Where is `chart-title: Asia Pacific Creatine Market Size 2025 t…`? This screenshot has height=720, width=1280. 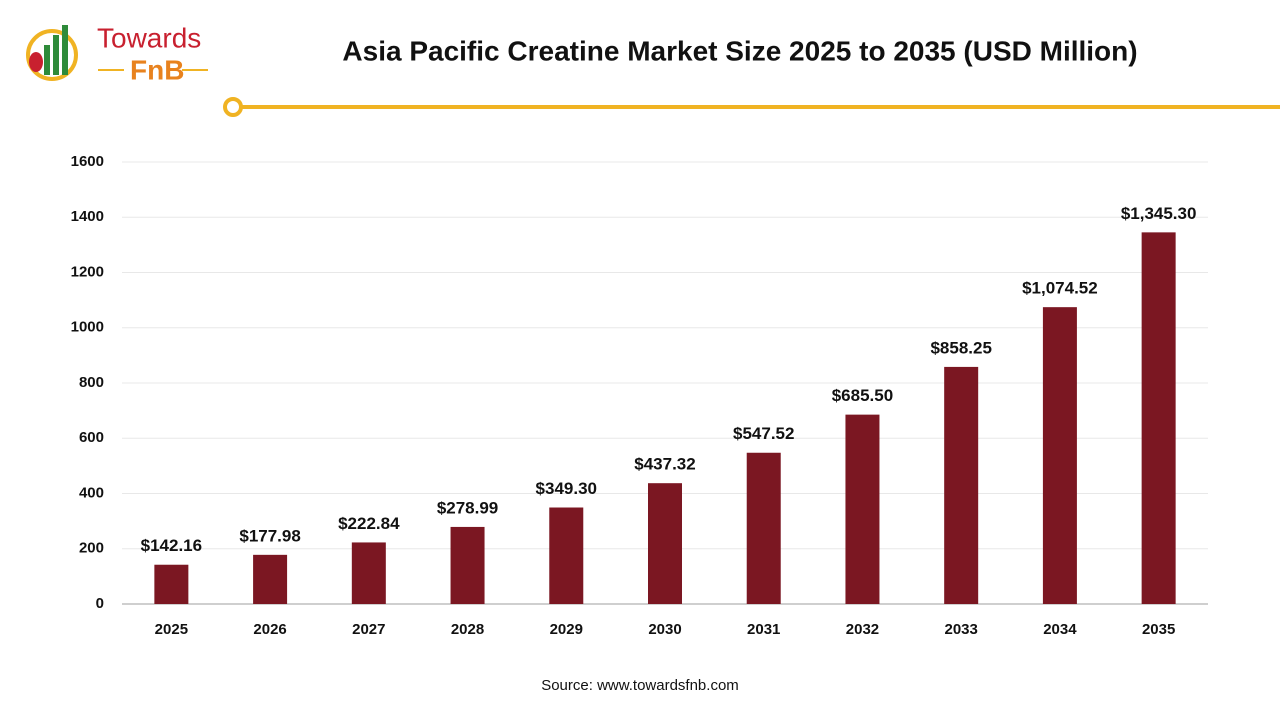
chart-title: Asia Pacific Creatine Market Size 2025 t… is located at coordinates (739, 50).